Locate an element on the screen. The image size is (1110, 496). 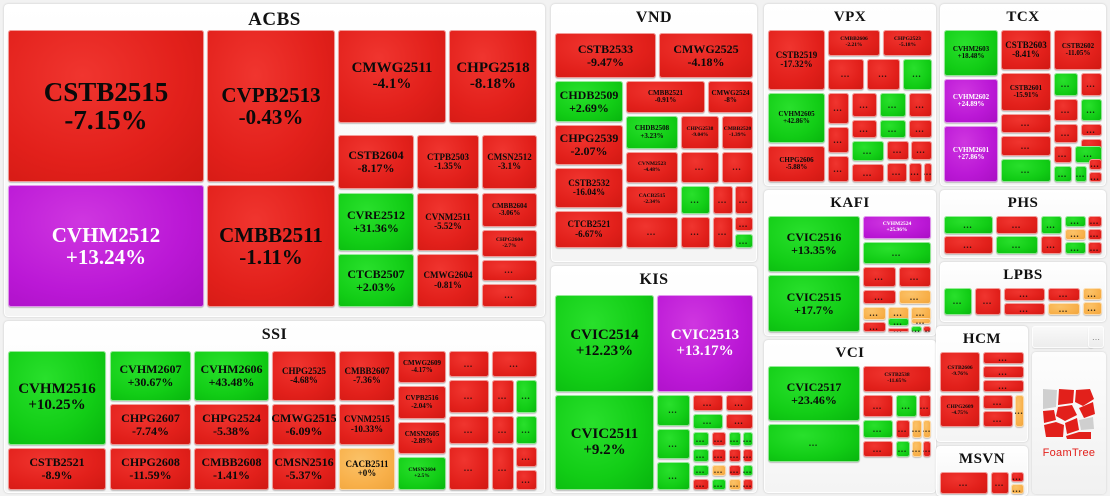
treemap-cell: CMWG2604 -0.81% is located at coordinates (448, 280).